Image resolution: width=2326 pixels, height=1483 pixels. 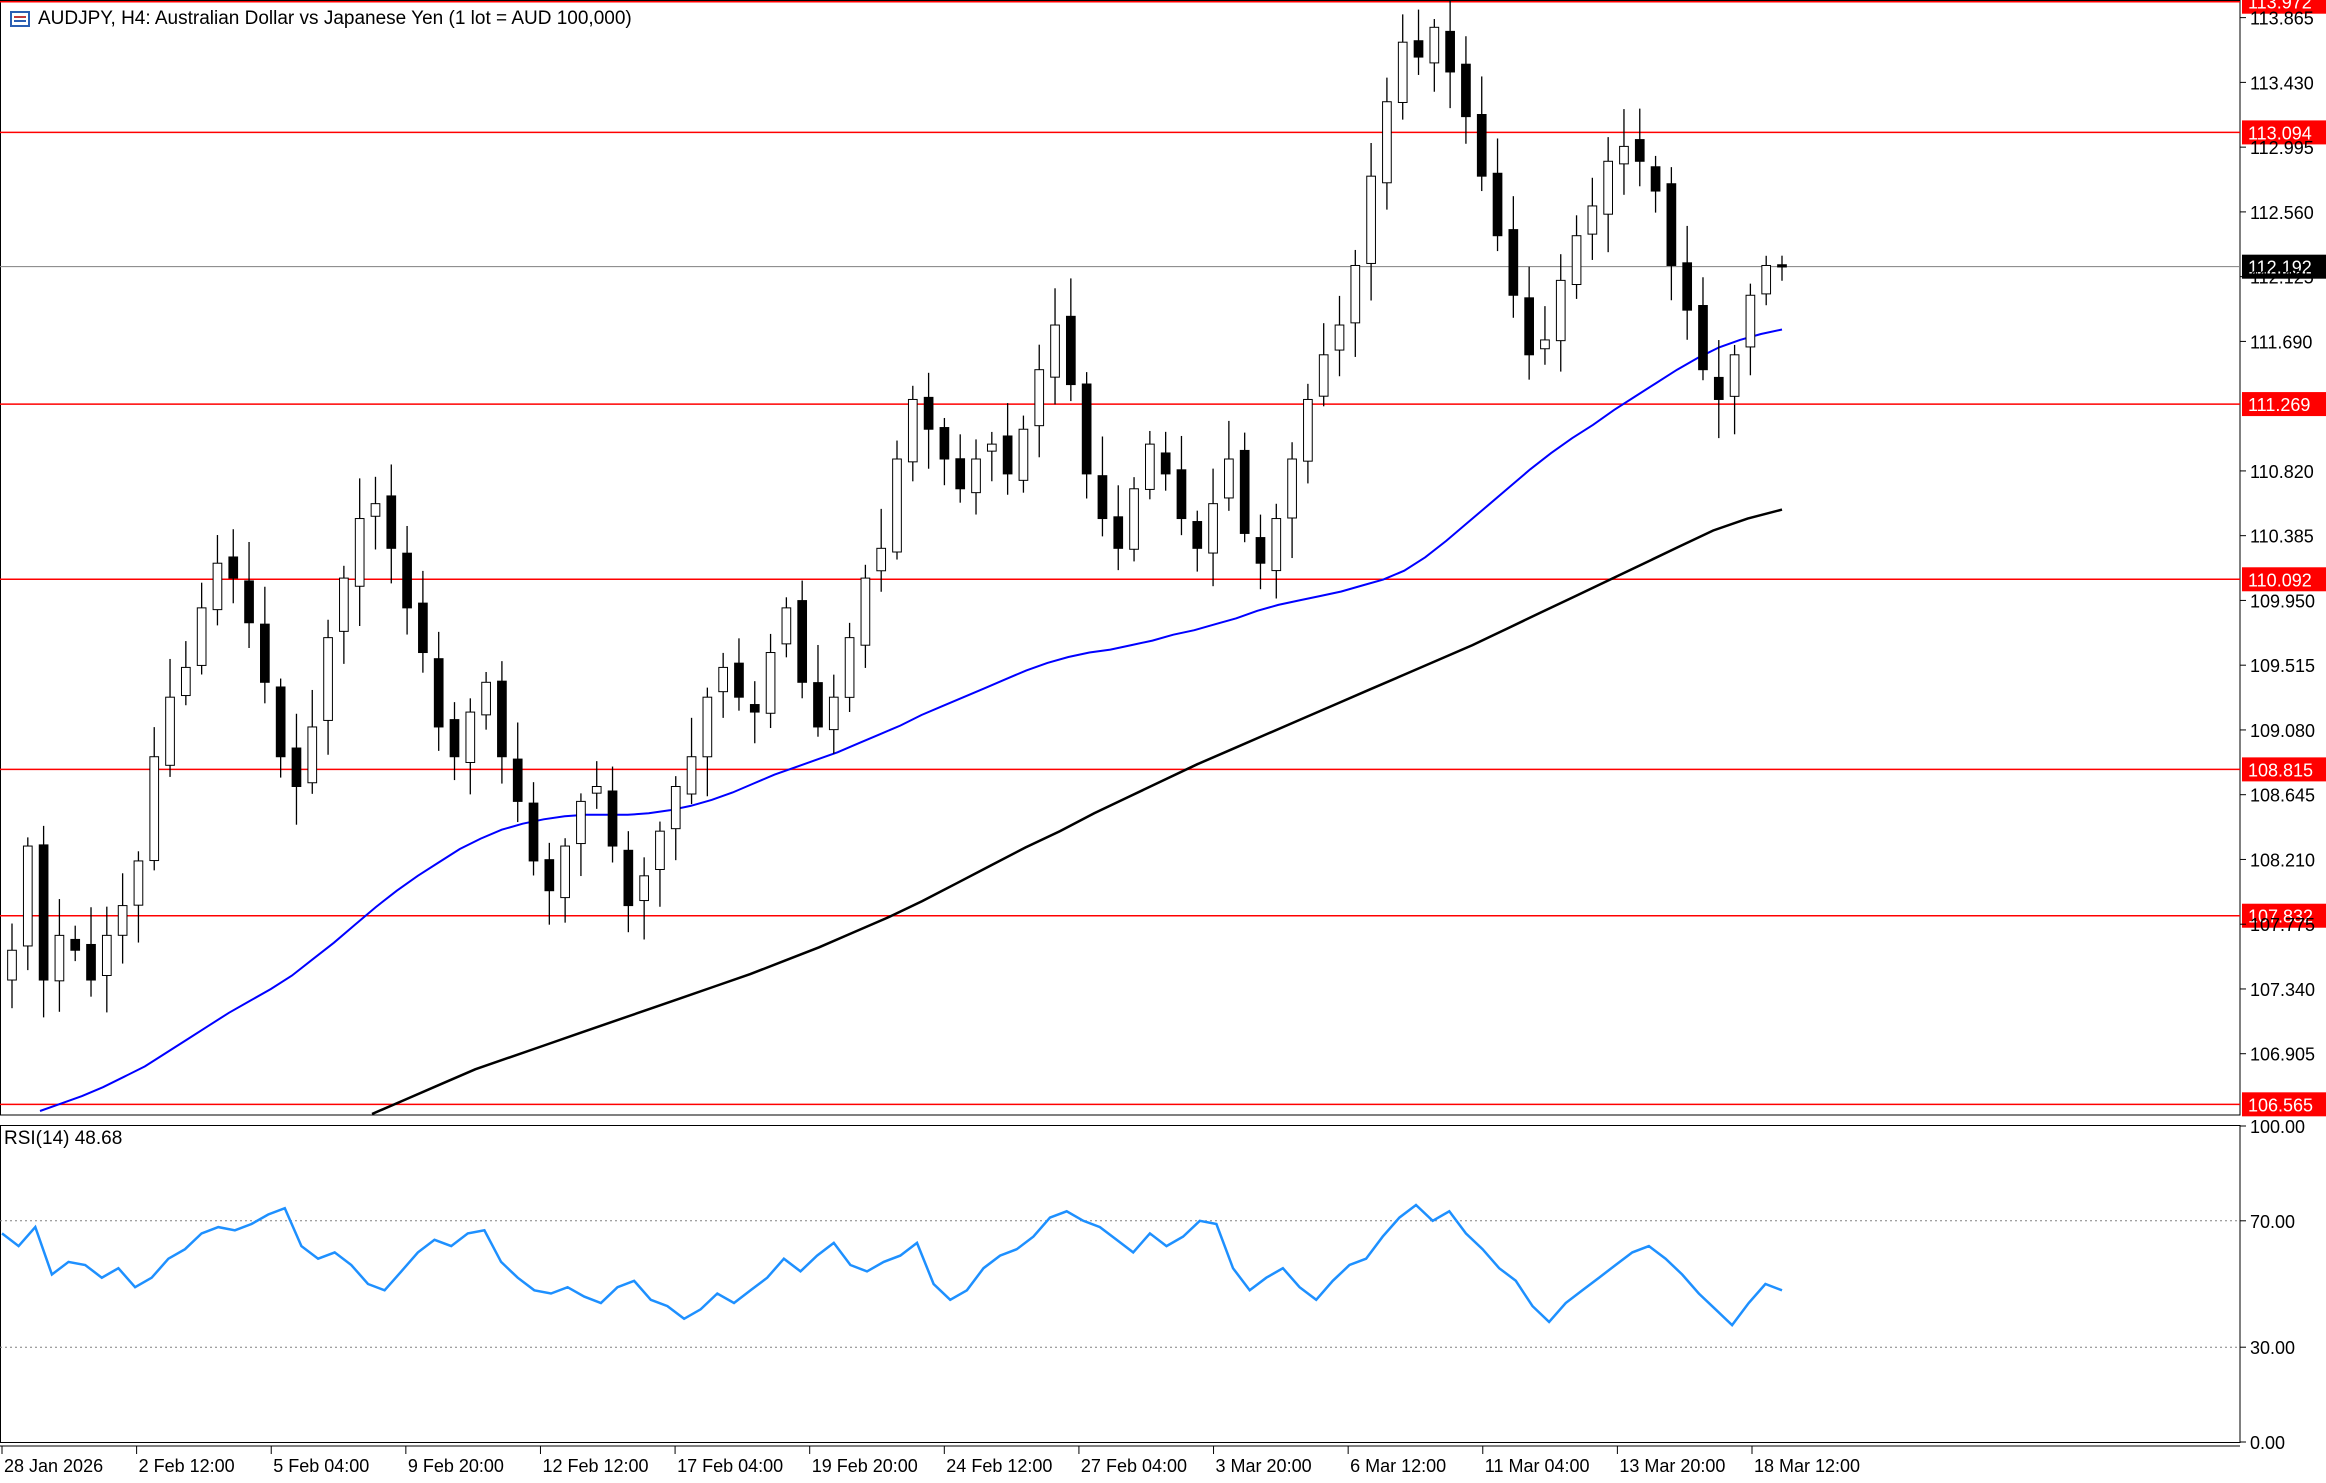 What do you see at coordinates (2282, 731) in the screenshot?
I see `y-tick-label: 109.080` at bounding box center [2282, 731].